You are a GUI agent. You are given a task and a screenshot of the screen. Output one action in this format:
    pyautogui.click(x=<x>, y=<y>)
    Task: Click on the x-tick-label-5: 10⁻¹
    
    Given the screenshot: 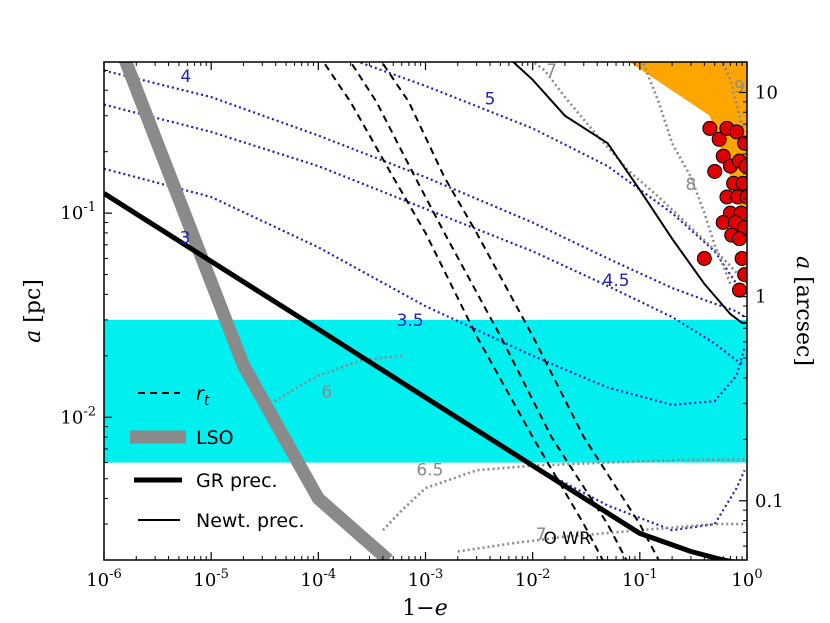 What is the action you would take?
    pyautogui.click(x=640, y=579)
    